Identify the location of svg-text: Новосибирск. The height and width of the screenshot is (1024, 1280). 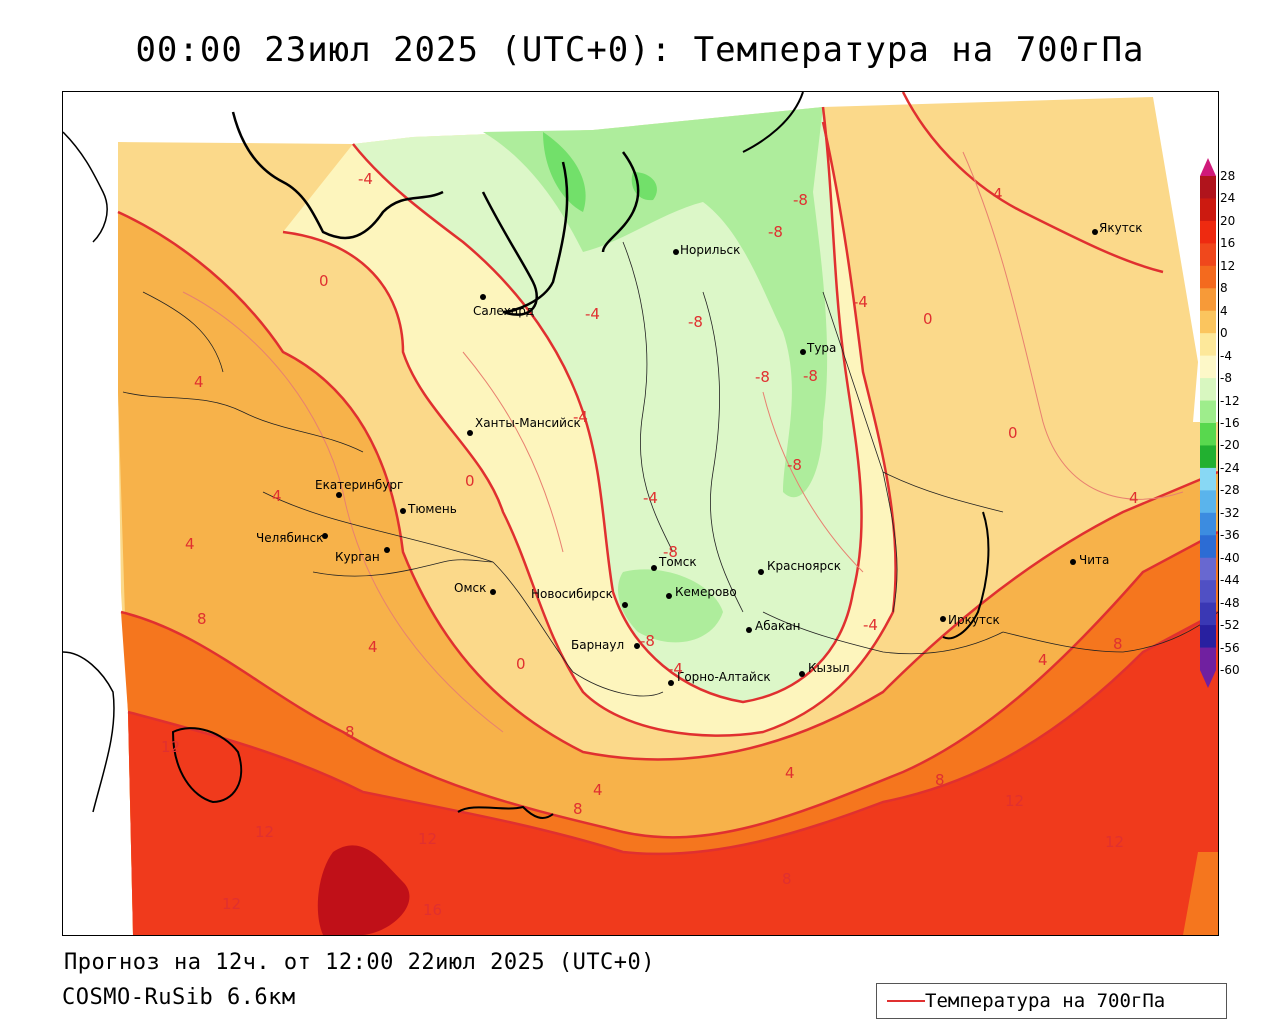
(572, 594).